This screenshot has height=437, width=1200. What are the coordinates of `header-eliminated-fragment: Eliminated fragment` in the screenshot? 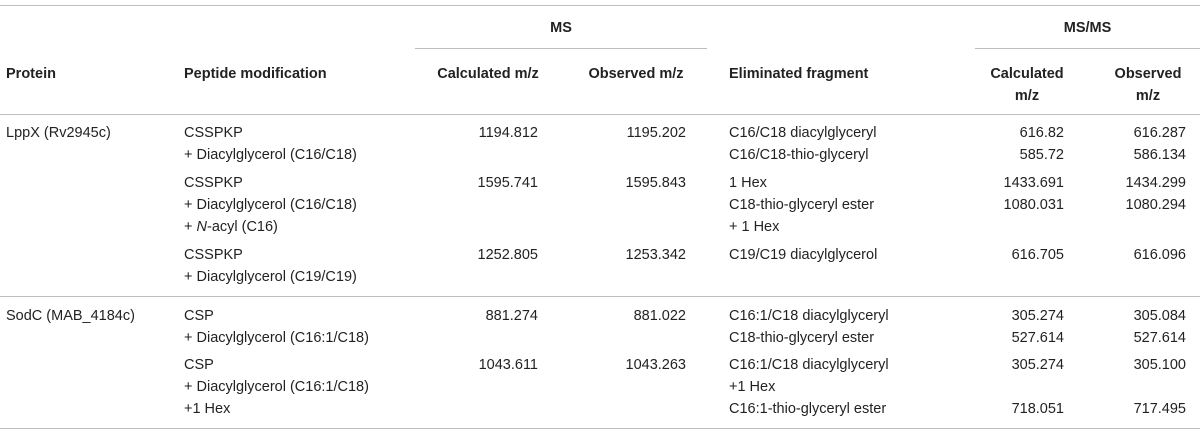 It's located at (799, 74).